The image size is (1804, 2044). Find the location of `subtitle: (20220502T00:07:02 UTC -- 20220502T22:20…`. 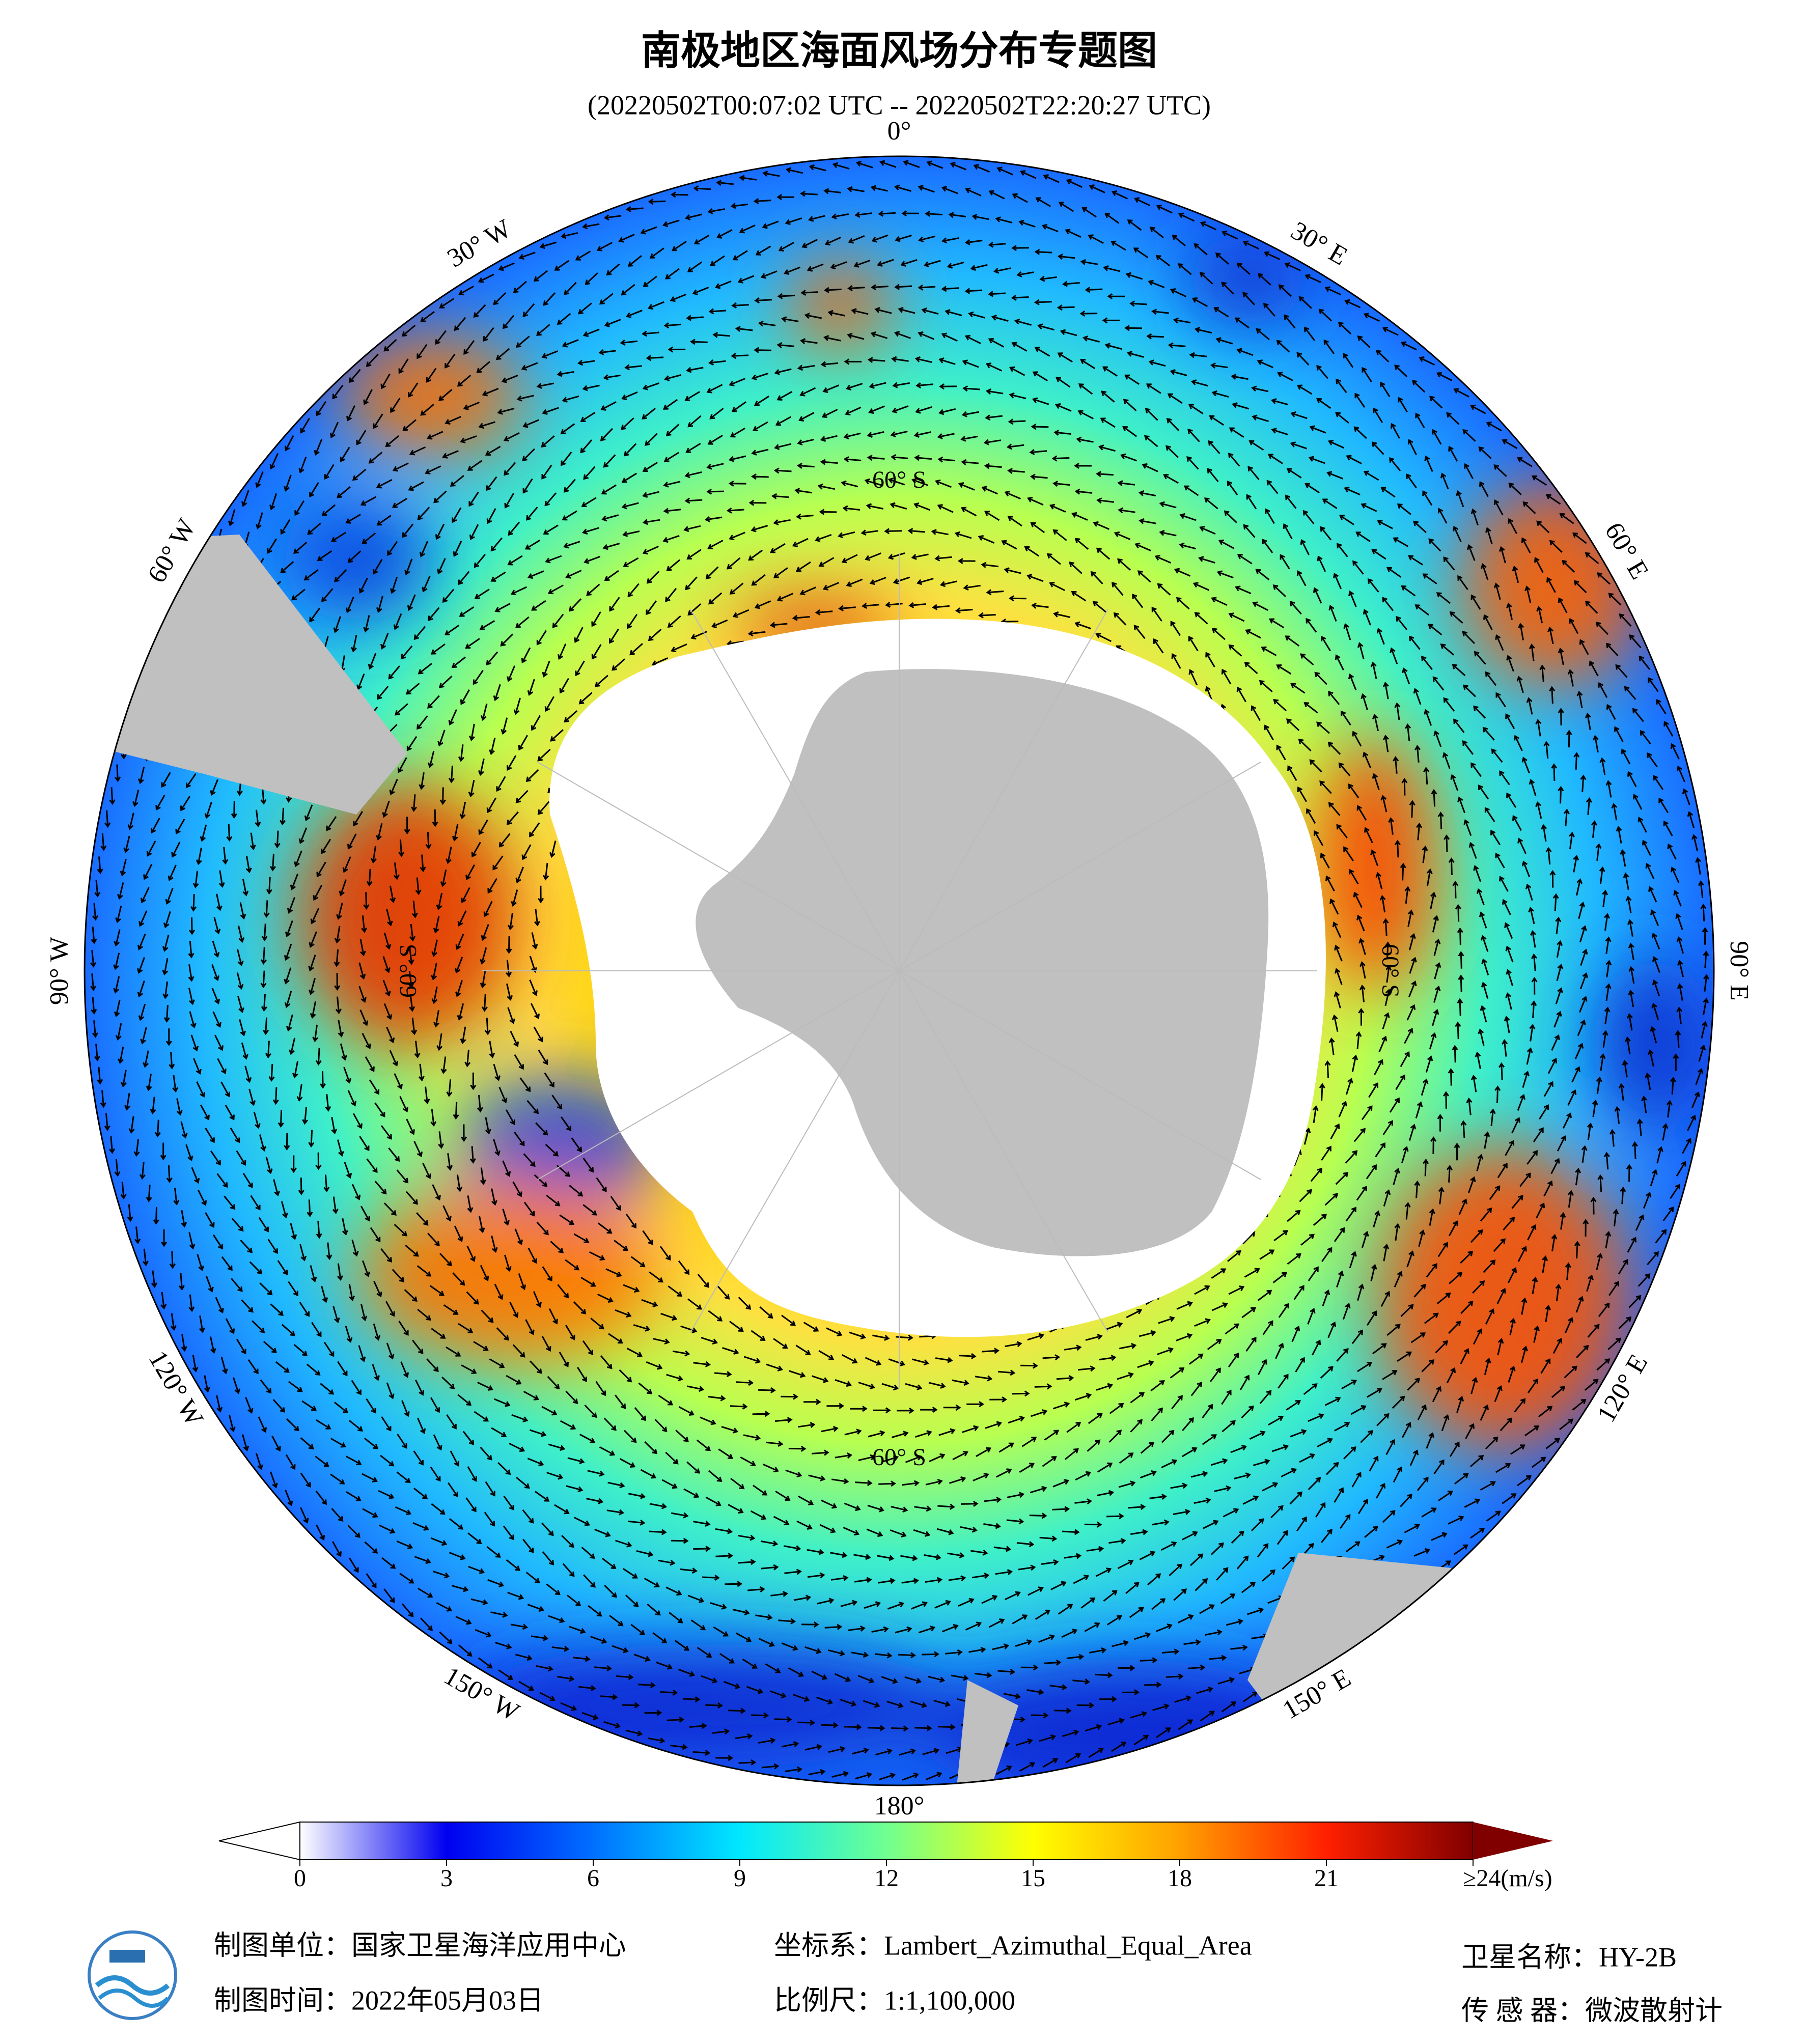

subtitle: (20220502T00:07:02 UTC -- 20220502T22:20… is located at coordinates (899, 105).